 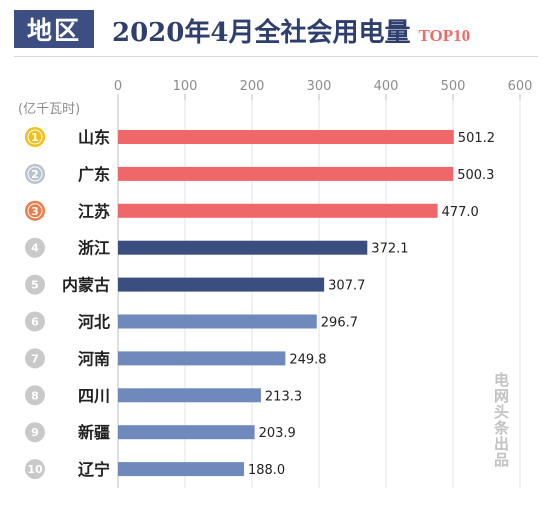 I want to click on category-label: 浙江, so click(x=94, y=248).